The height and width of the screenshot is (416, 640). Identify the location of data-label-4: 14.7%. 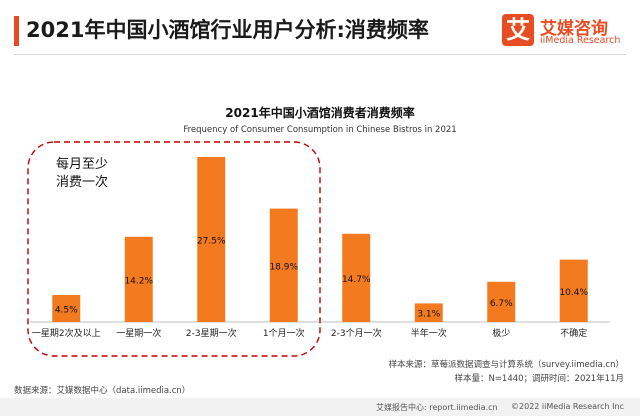
(356, 280).